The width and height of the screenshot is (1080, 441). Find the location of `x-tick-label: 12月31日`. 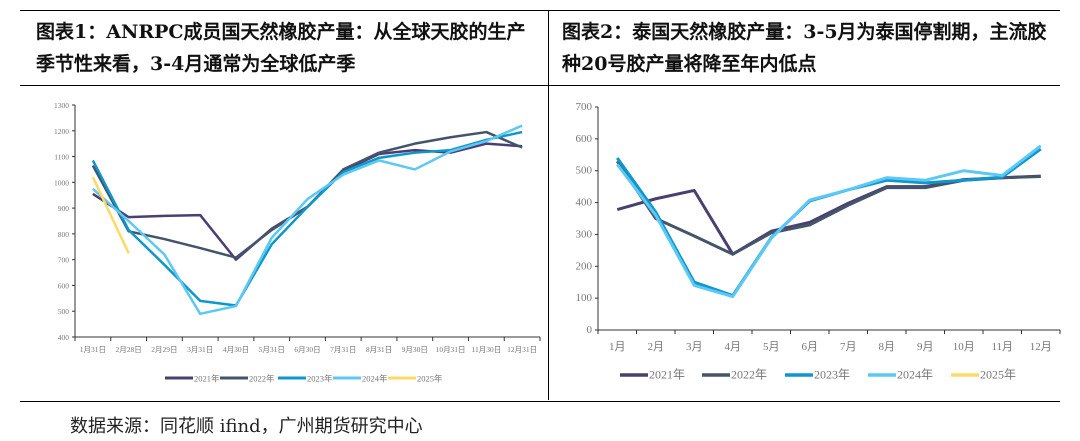

x-tick-label: 12月31日 is located at coordinates (522, 349).